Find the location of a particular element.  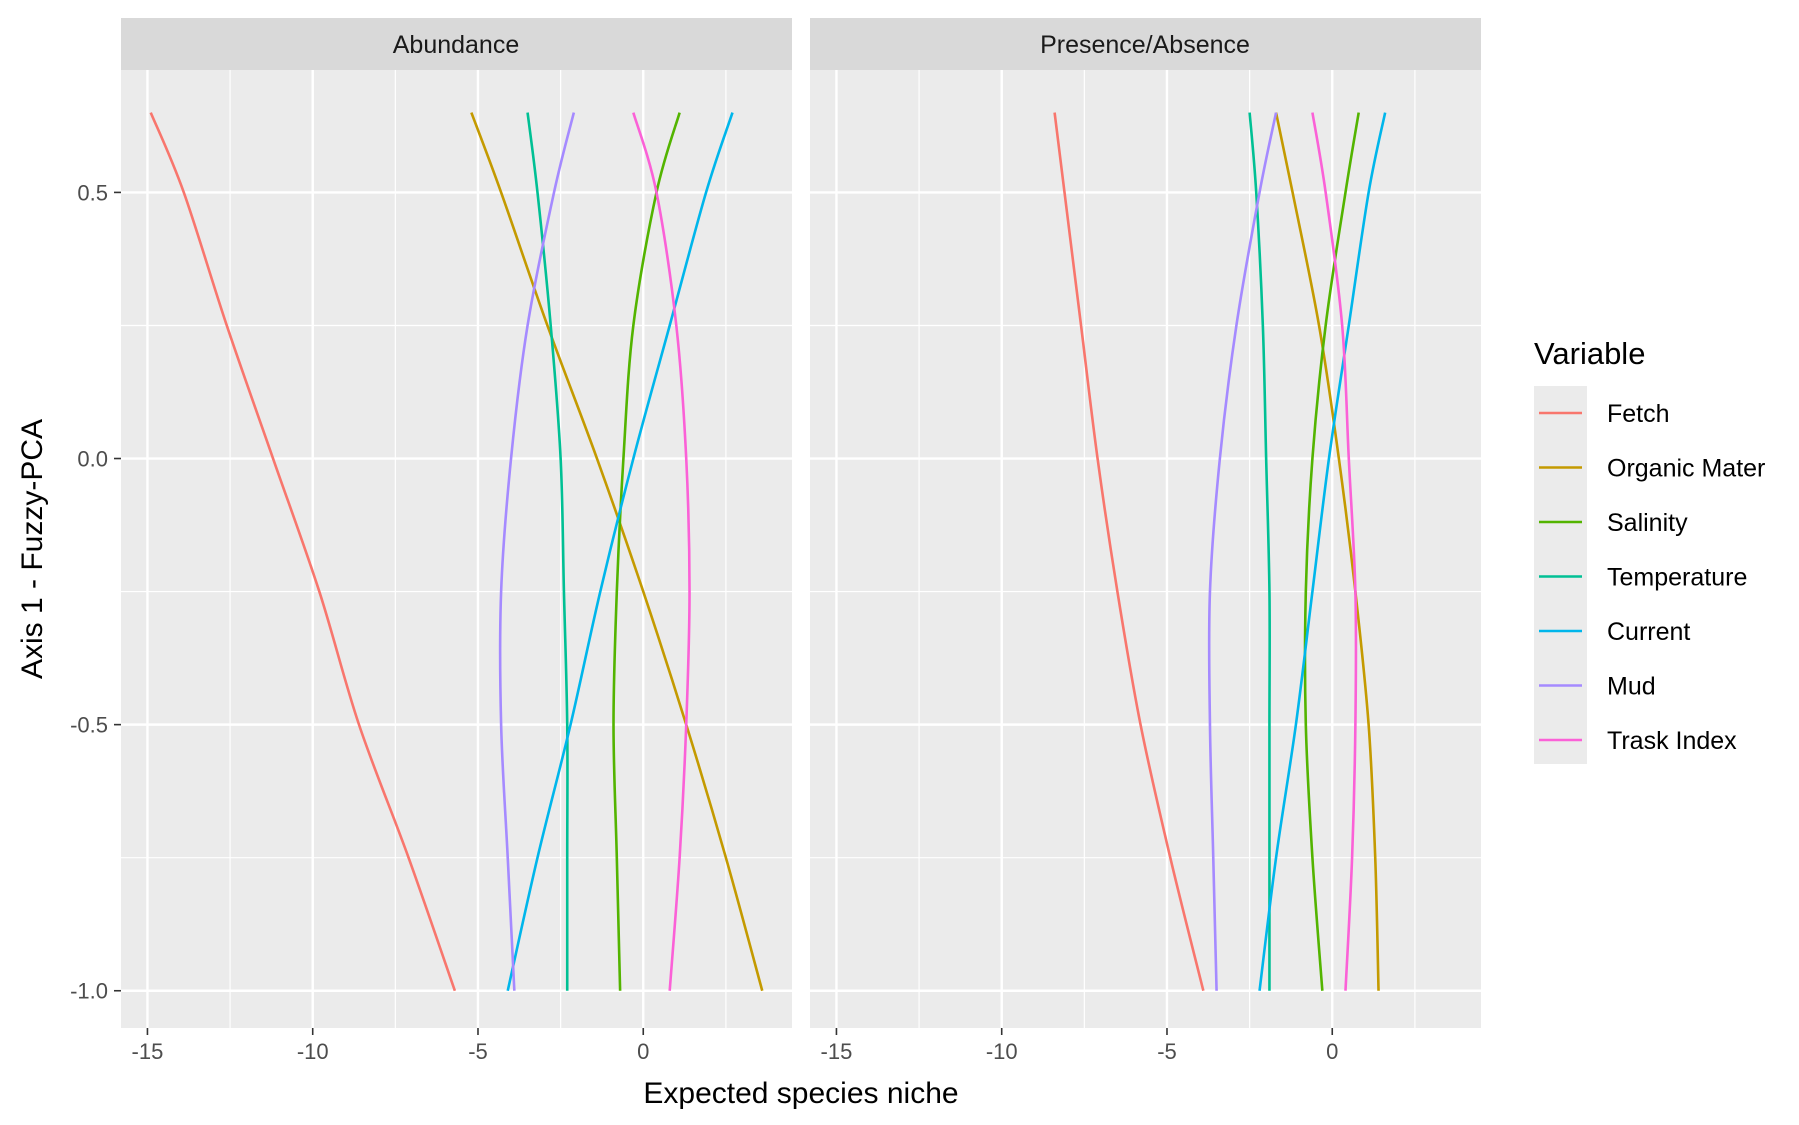

series-lines-presence-absence is located at coordinates (1220, 552).